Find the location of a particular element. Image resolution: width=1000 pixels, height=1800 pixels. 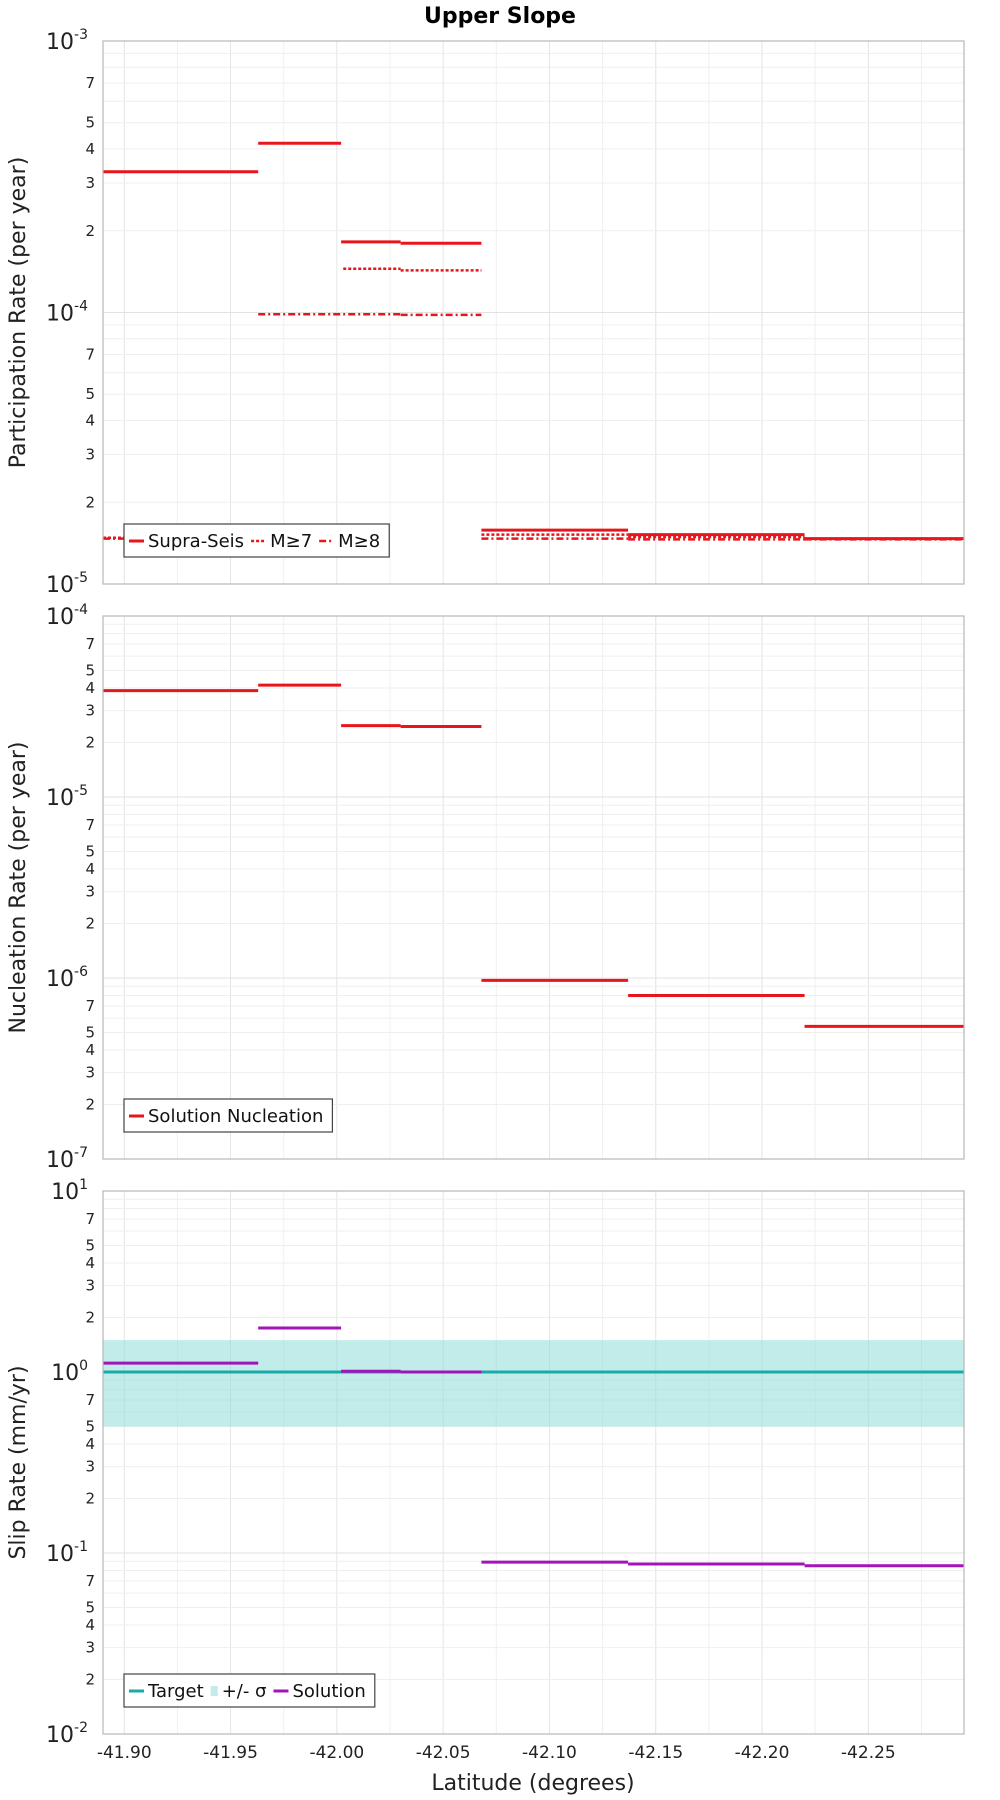

nucleation-ytick-exponent: -6 is located at coordinates (81, 972).